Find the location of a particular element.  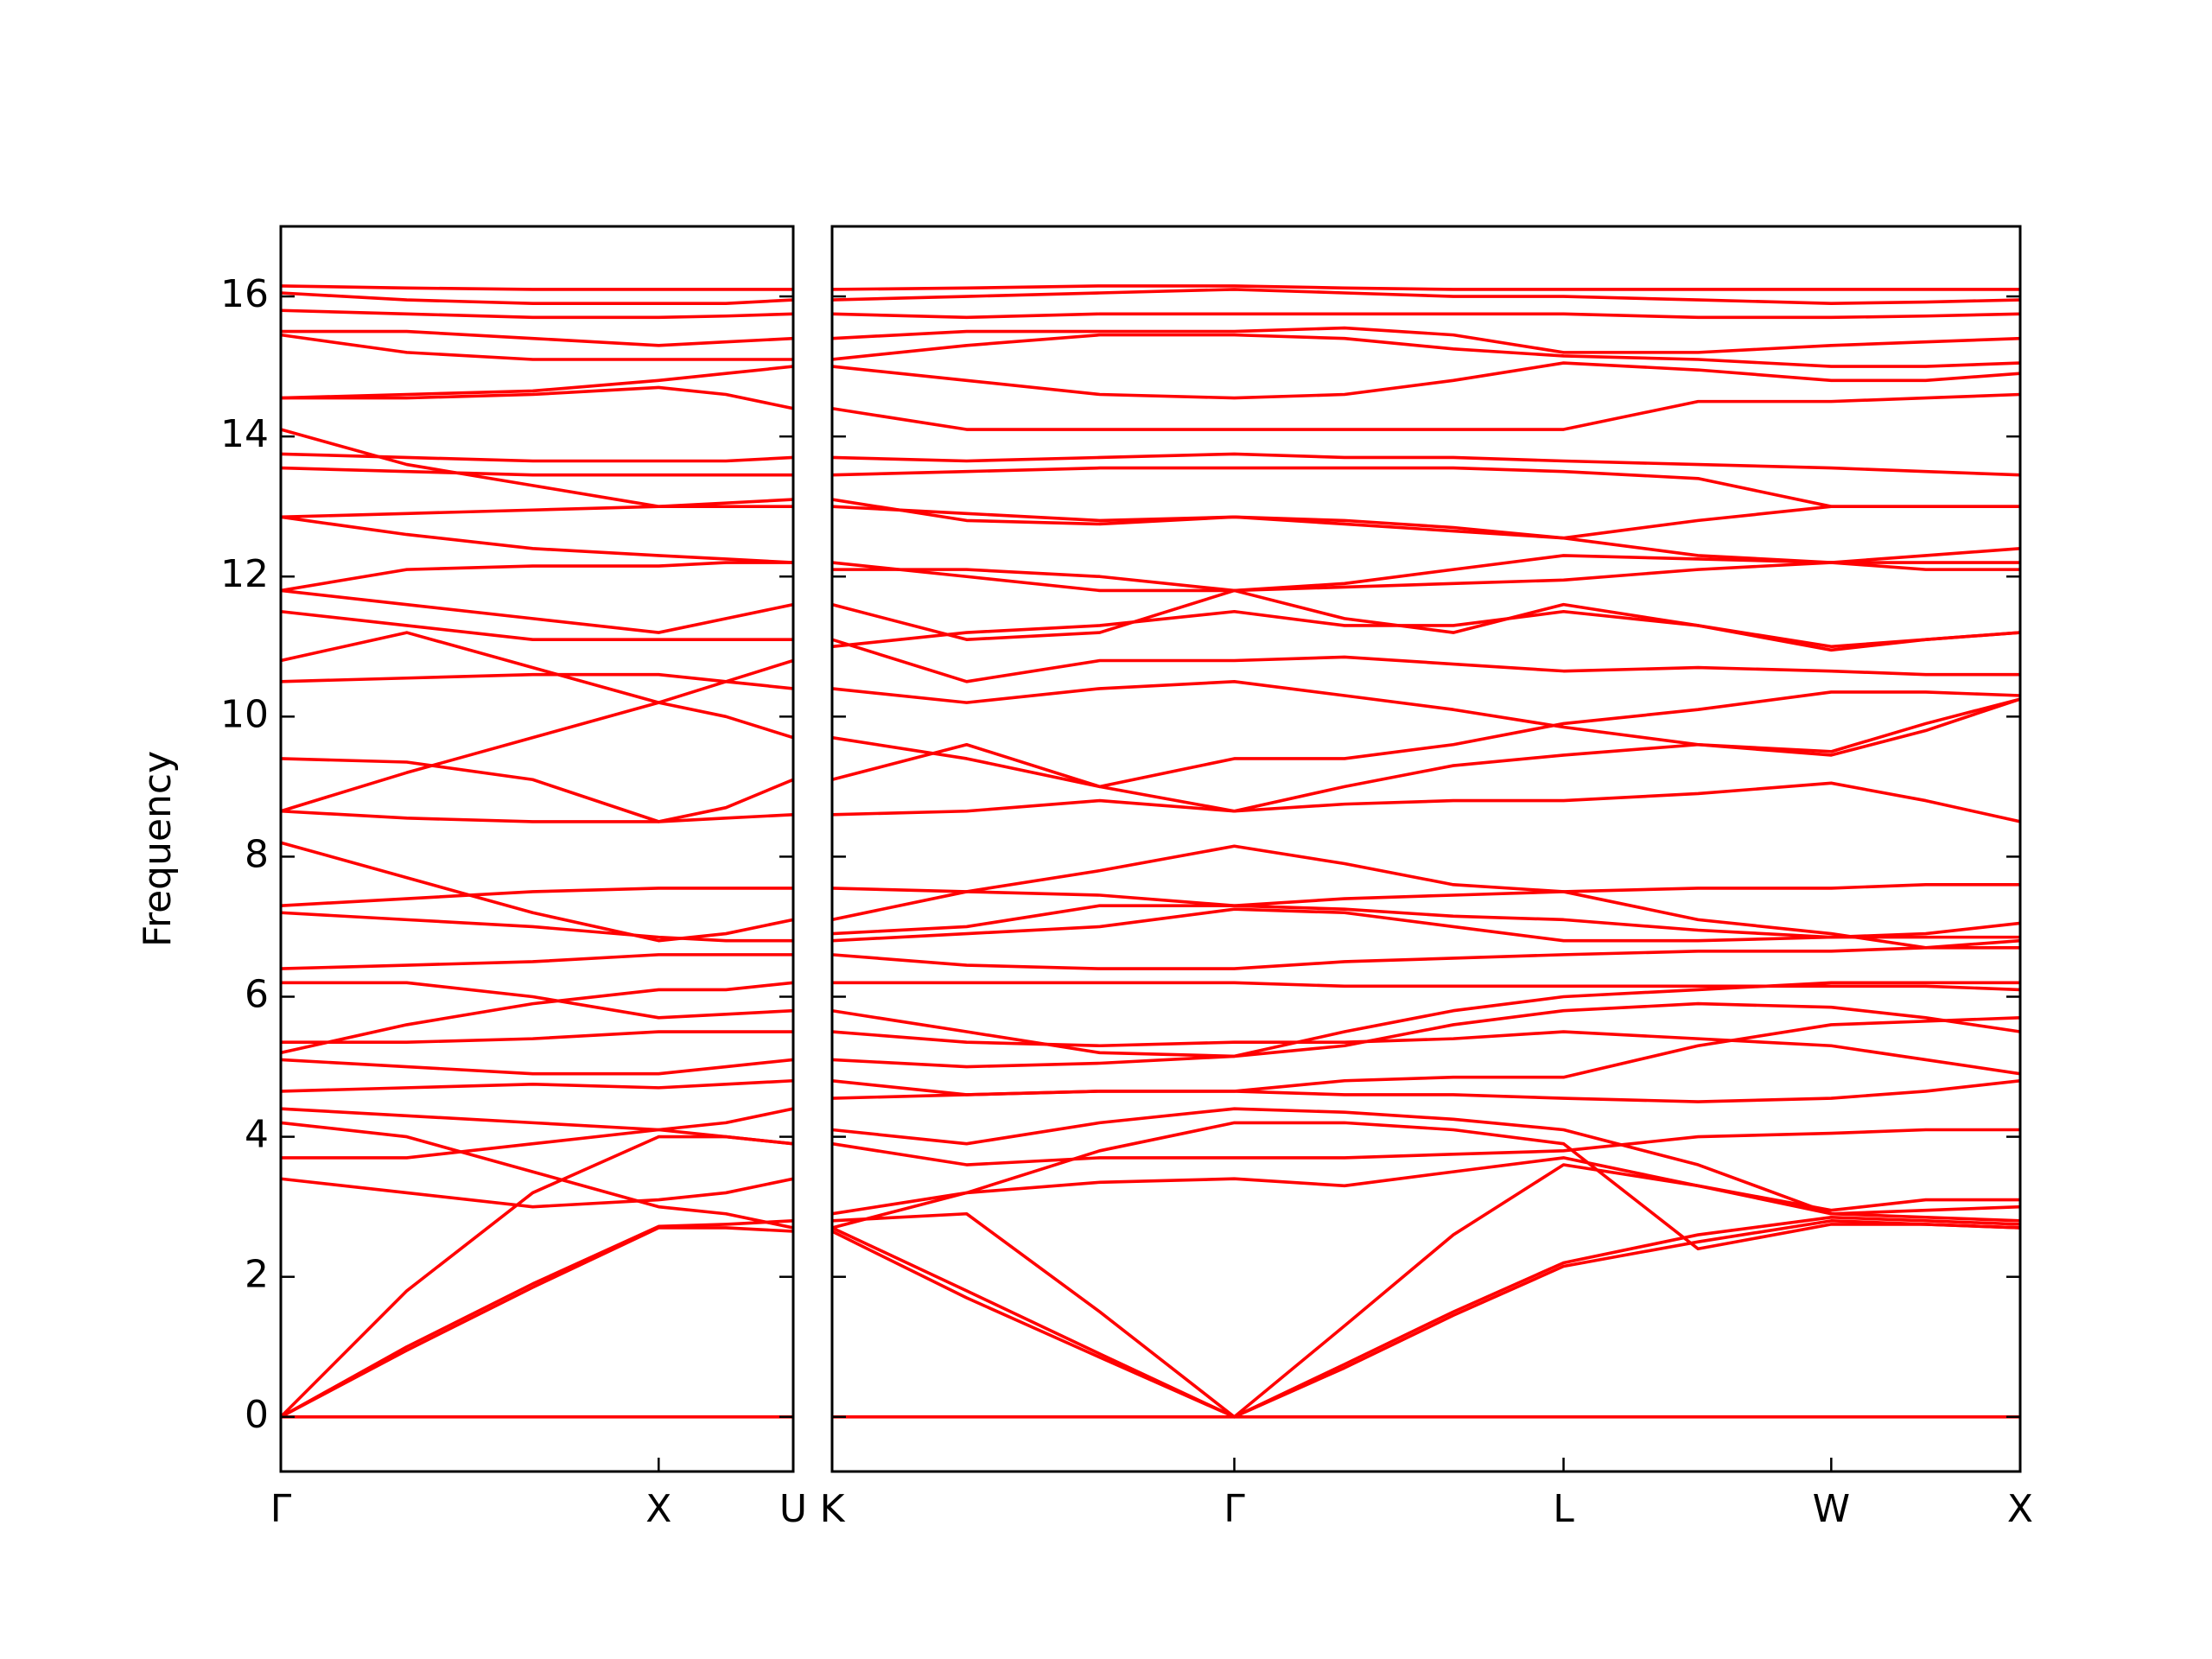

y-axis-label: Frequency is located at coordinates (158, 849).